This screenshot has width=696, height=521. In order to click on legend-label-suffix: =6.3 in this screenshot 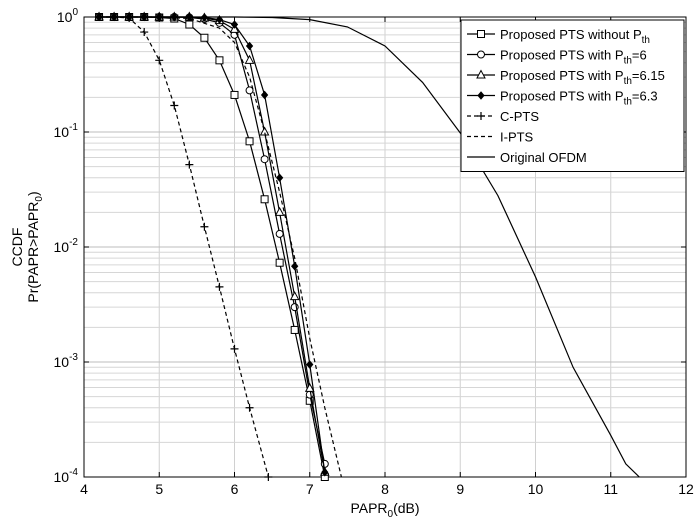, I will do `click(645, 96)`.